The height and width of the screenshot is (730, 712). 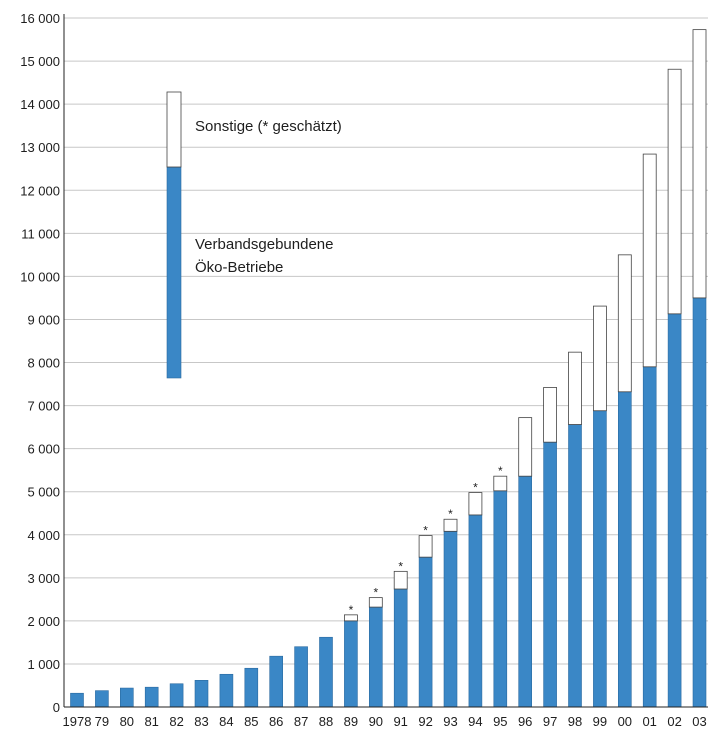 I want to click on x-tick-label: 81, so click(x=151, y=721).